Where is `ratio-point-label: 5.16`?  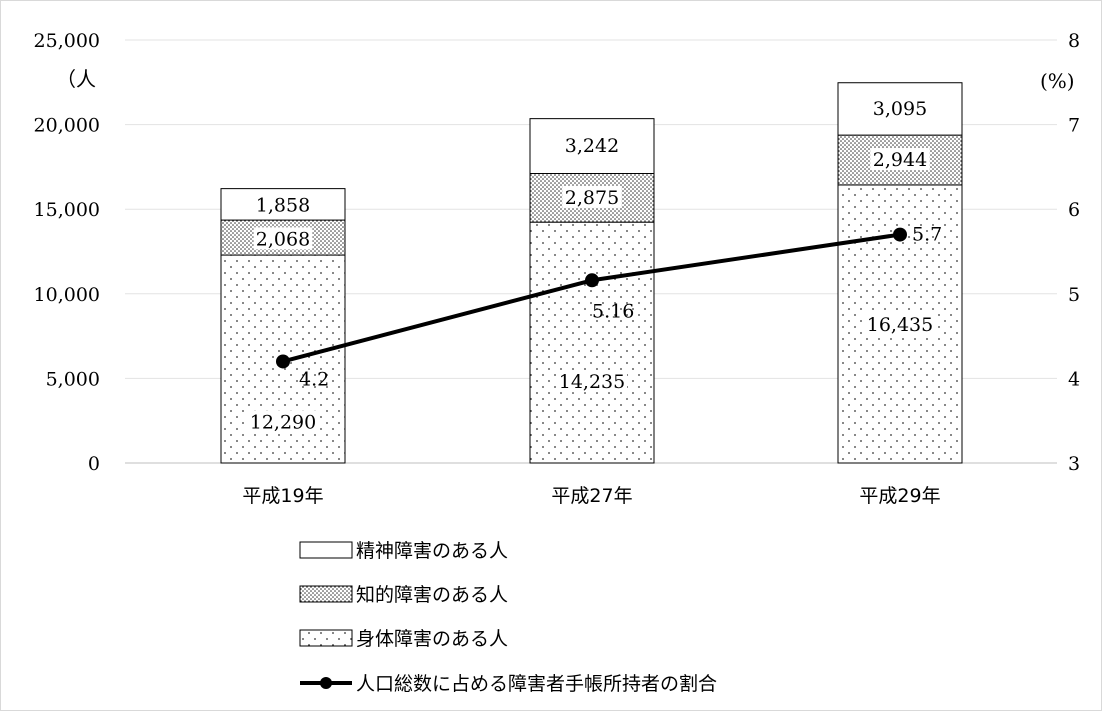
ratio-point-label: 5.16 is located at coordinates (613, 311).